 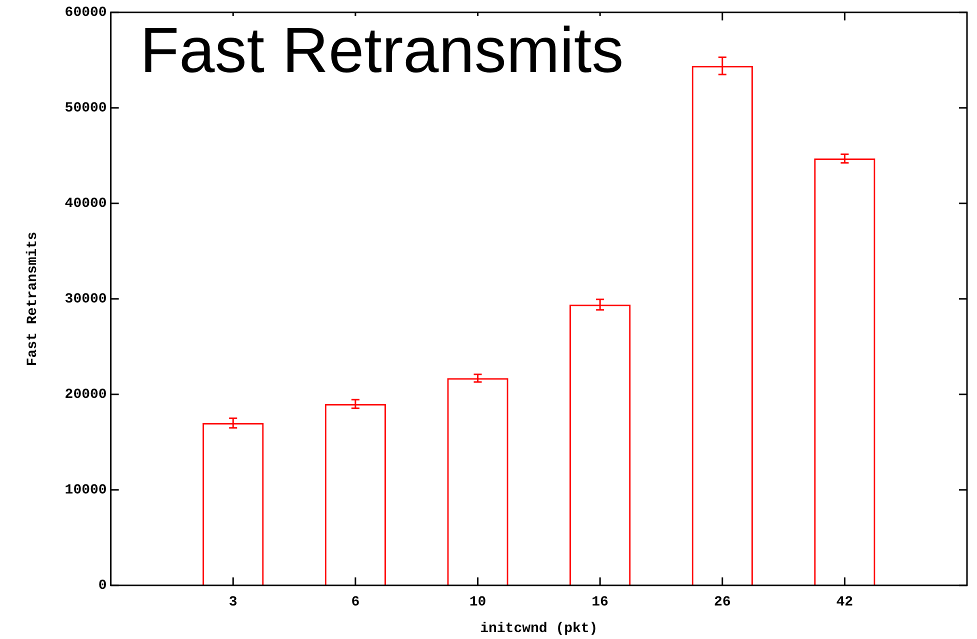 What do you see at coordinates (85, 12) in the screenshot?
I see `y-tick-label: 60000` at bounding box center [85, 12].